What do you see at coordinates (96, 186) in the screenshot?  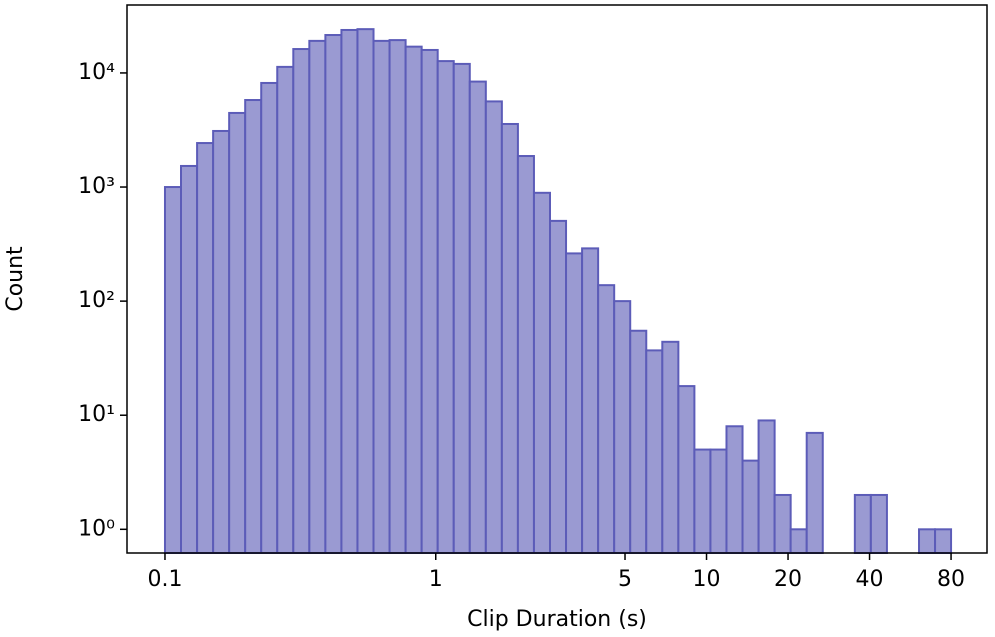 I see `y-tick-label: 10³` at bounding box center [96, 186].